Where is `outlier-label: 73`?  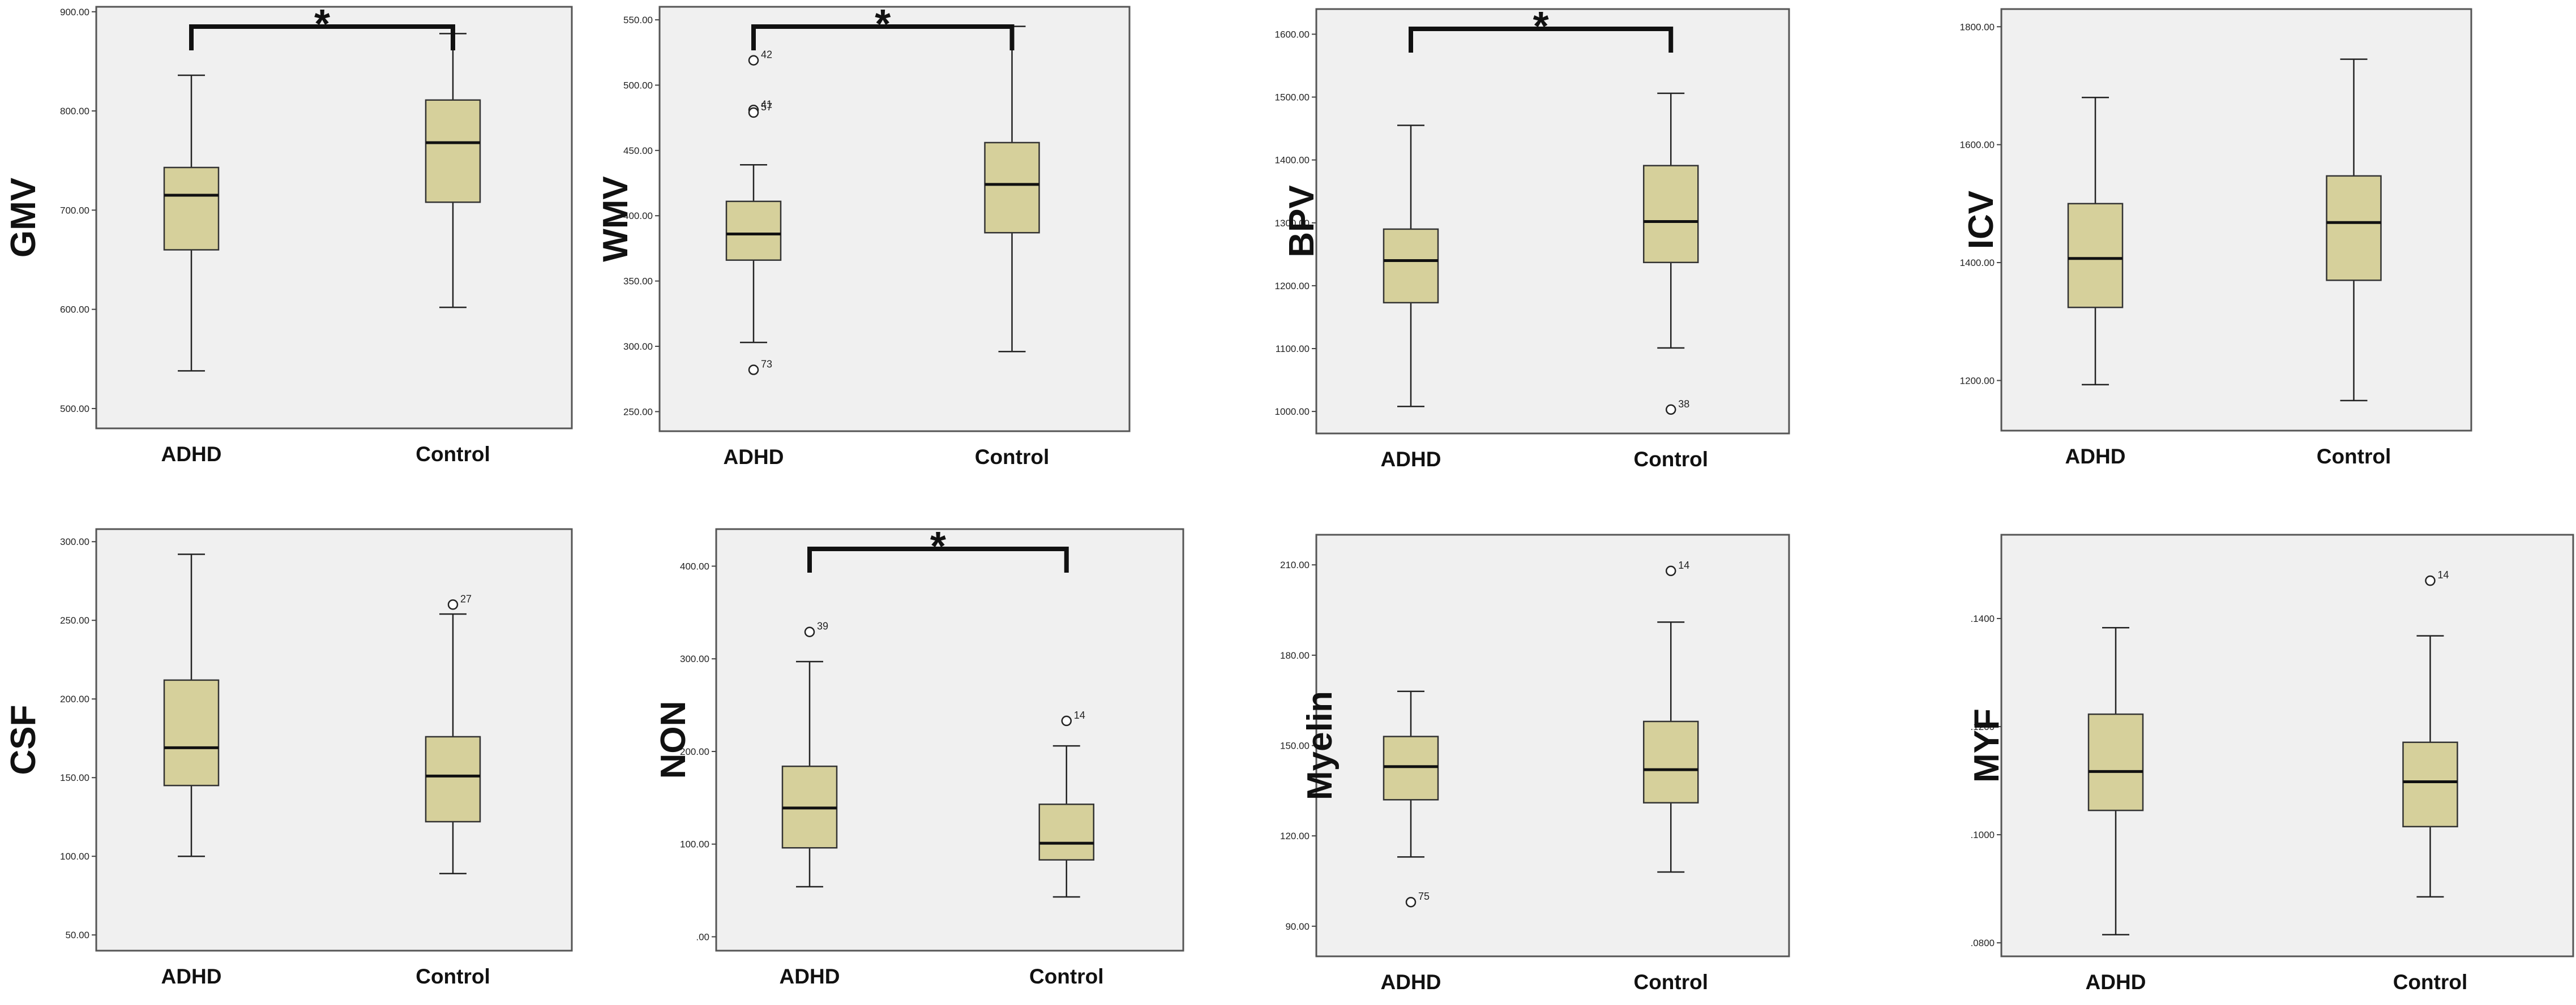
outlier-label: 73 is located at coordinates (766, 364).